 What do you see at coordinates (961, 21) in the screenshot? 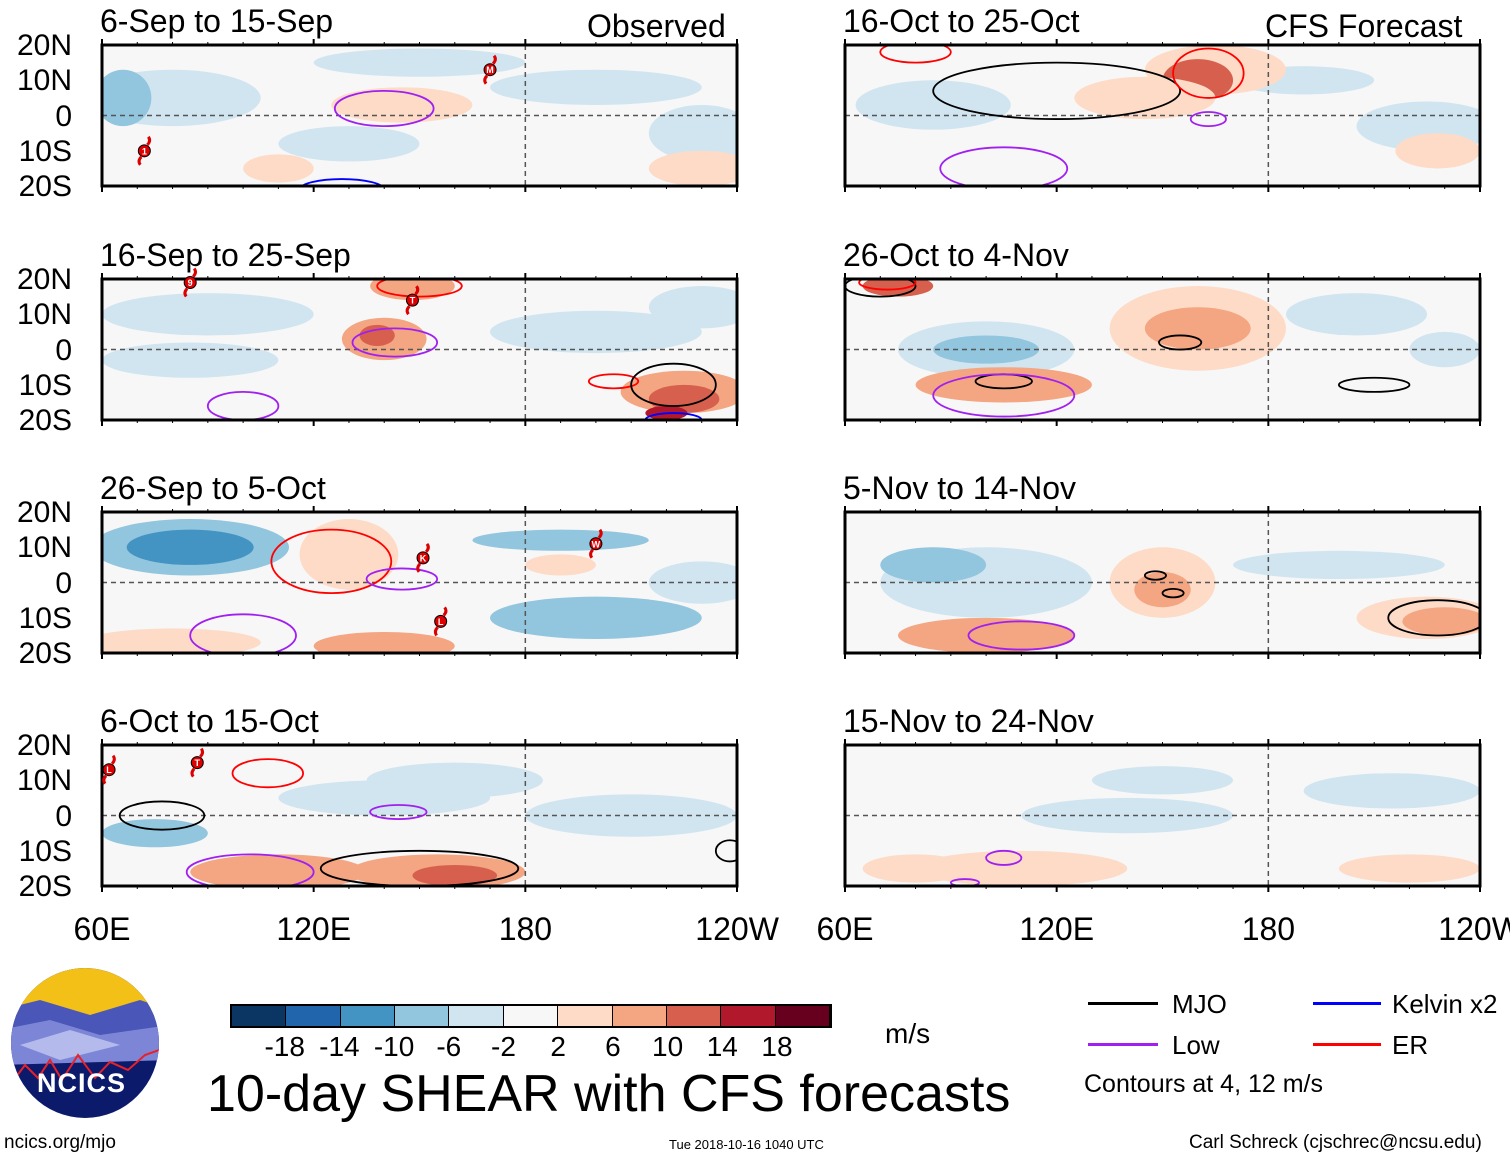
I see `panel-title: 16-Oct to 25-Oct` at bounding box center [961, 21].